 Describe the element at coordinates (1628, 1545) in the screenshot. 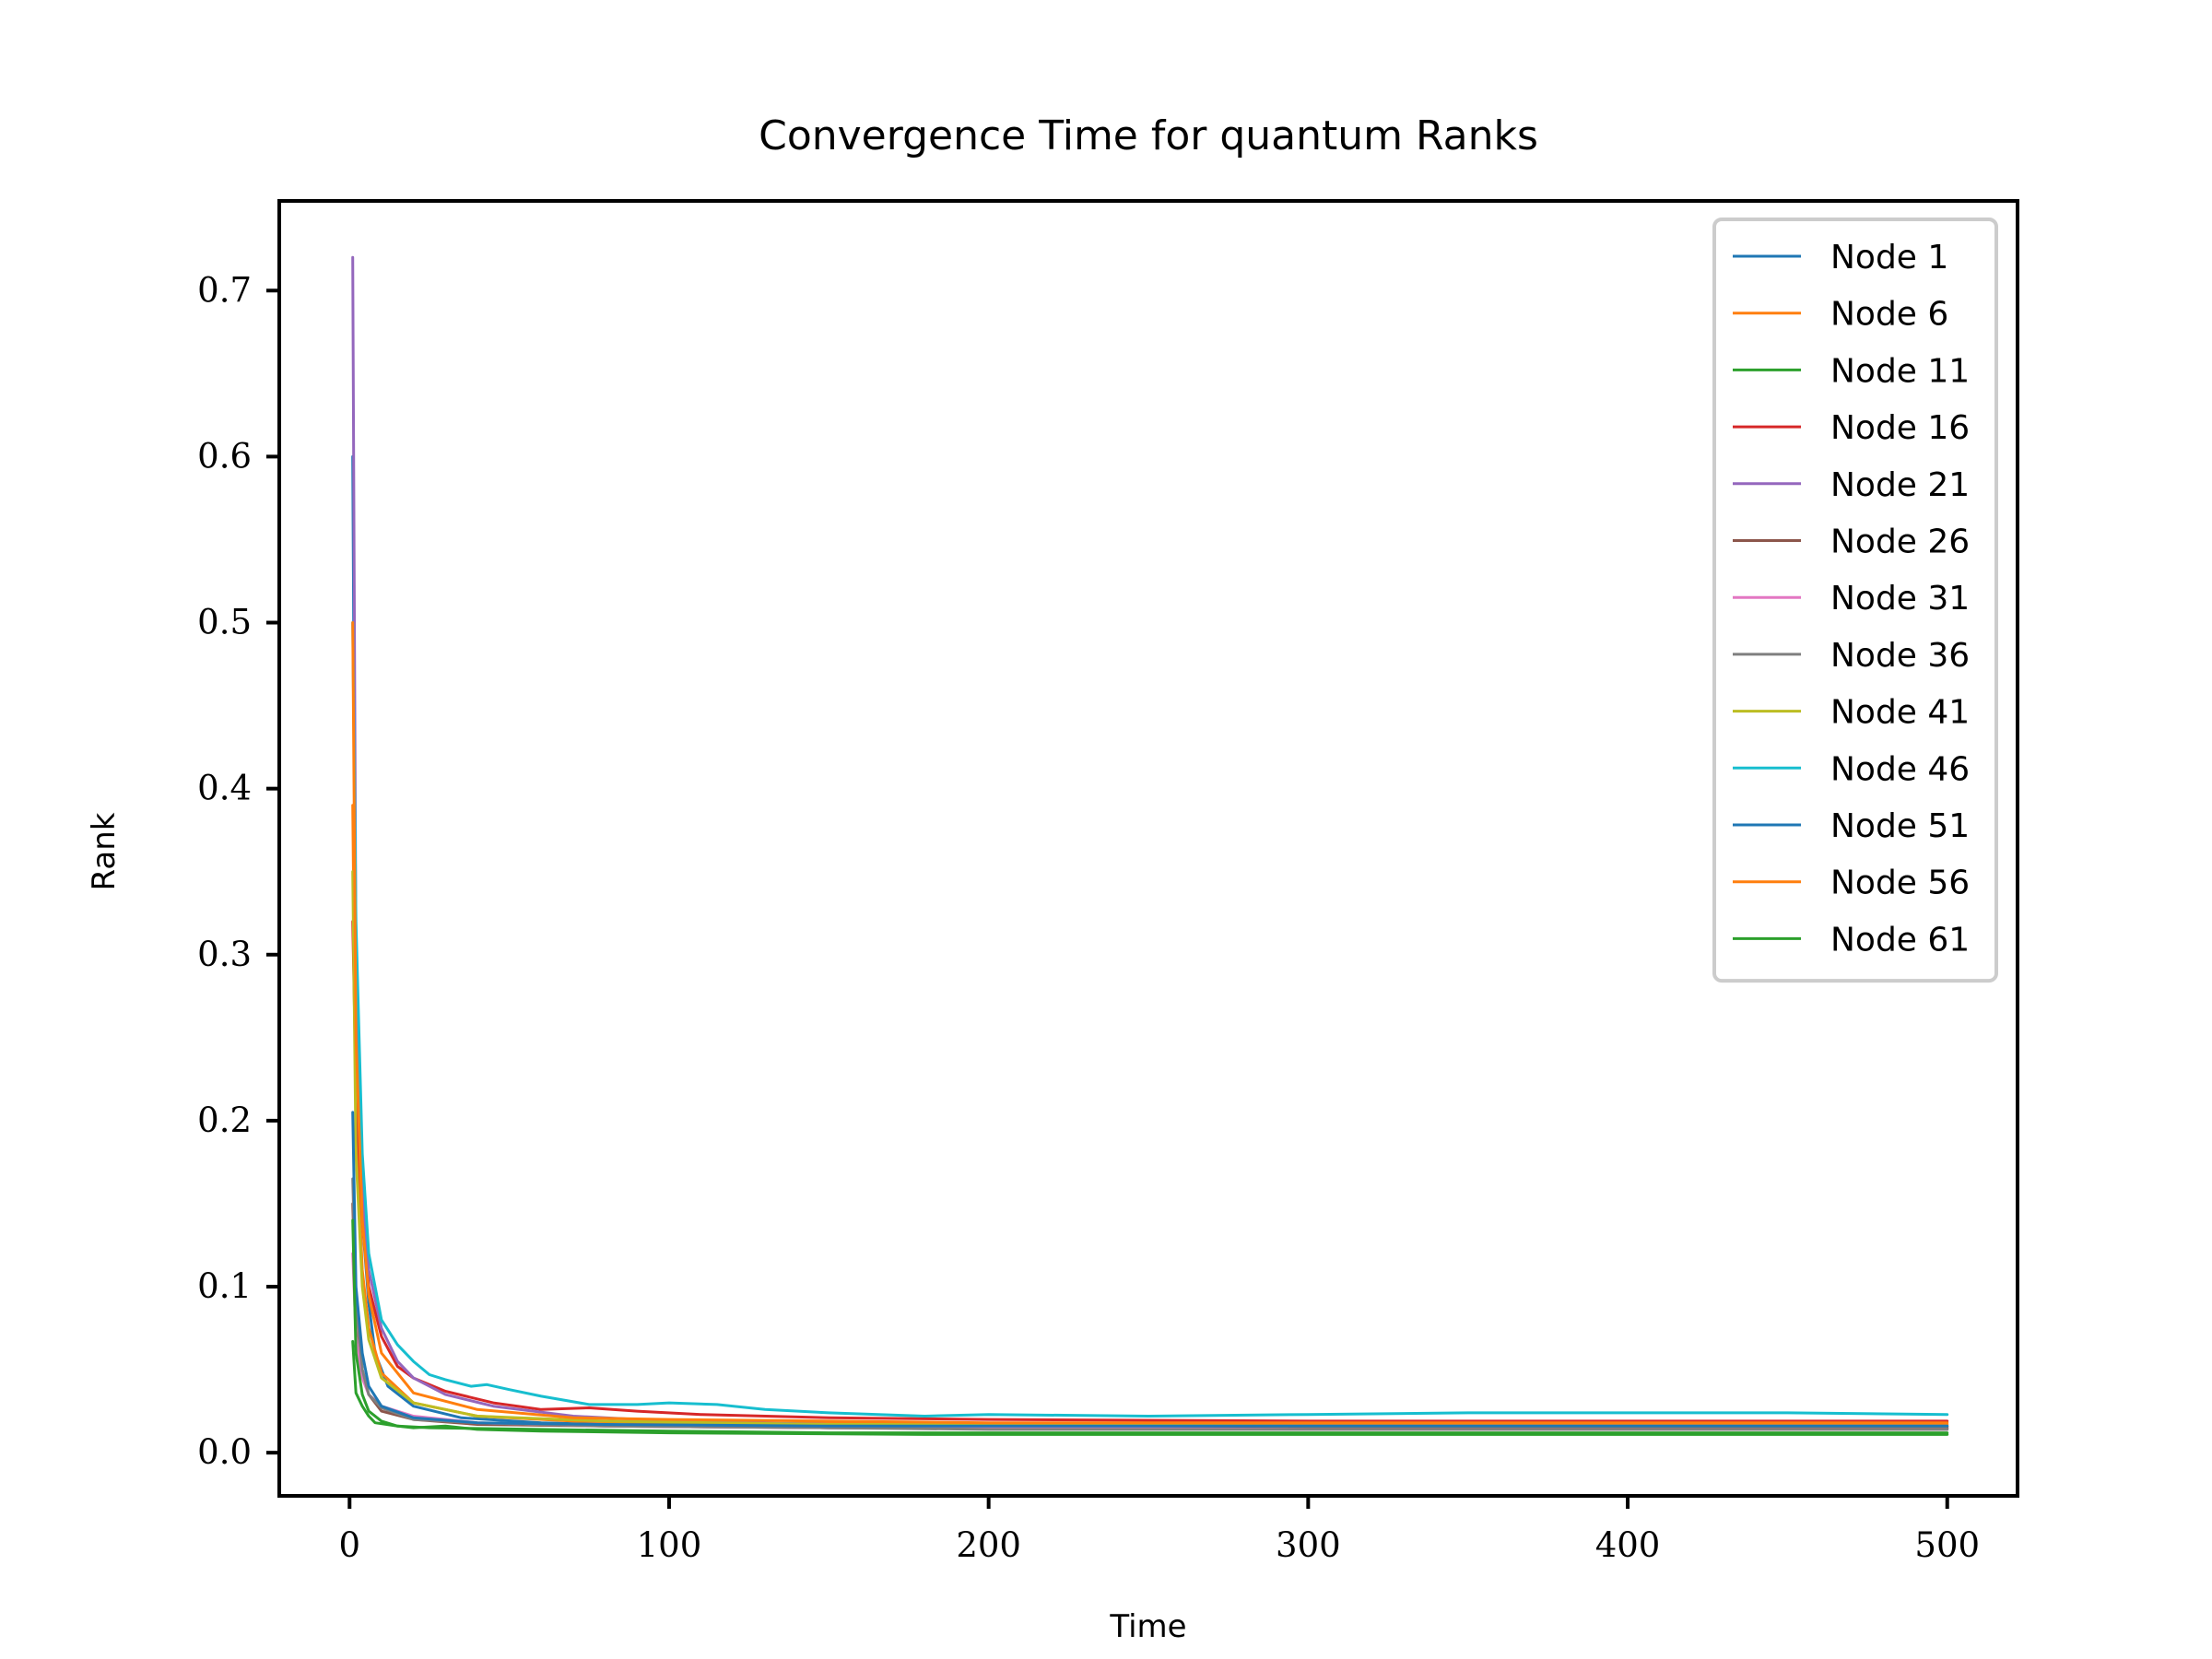

I see `x-tick-label: 400` at that location.